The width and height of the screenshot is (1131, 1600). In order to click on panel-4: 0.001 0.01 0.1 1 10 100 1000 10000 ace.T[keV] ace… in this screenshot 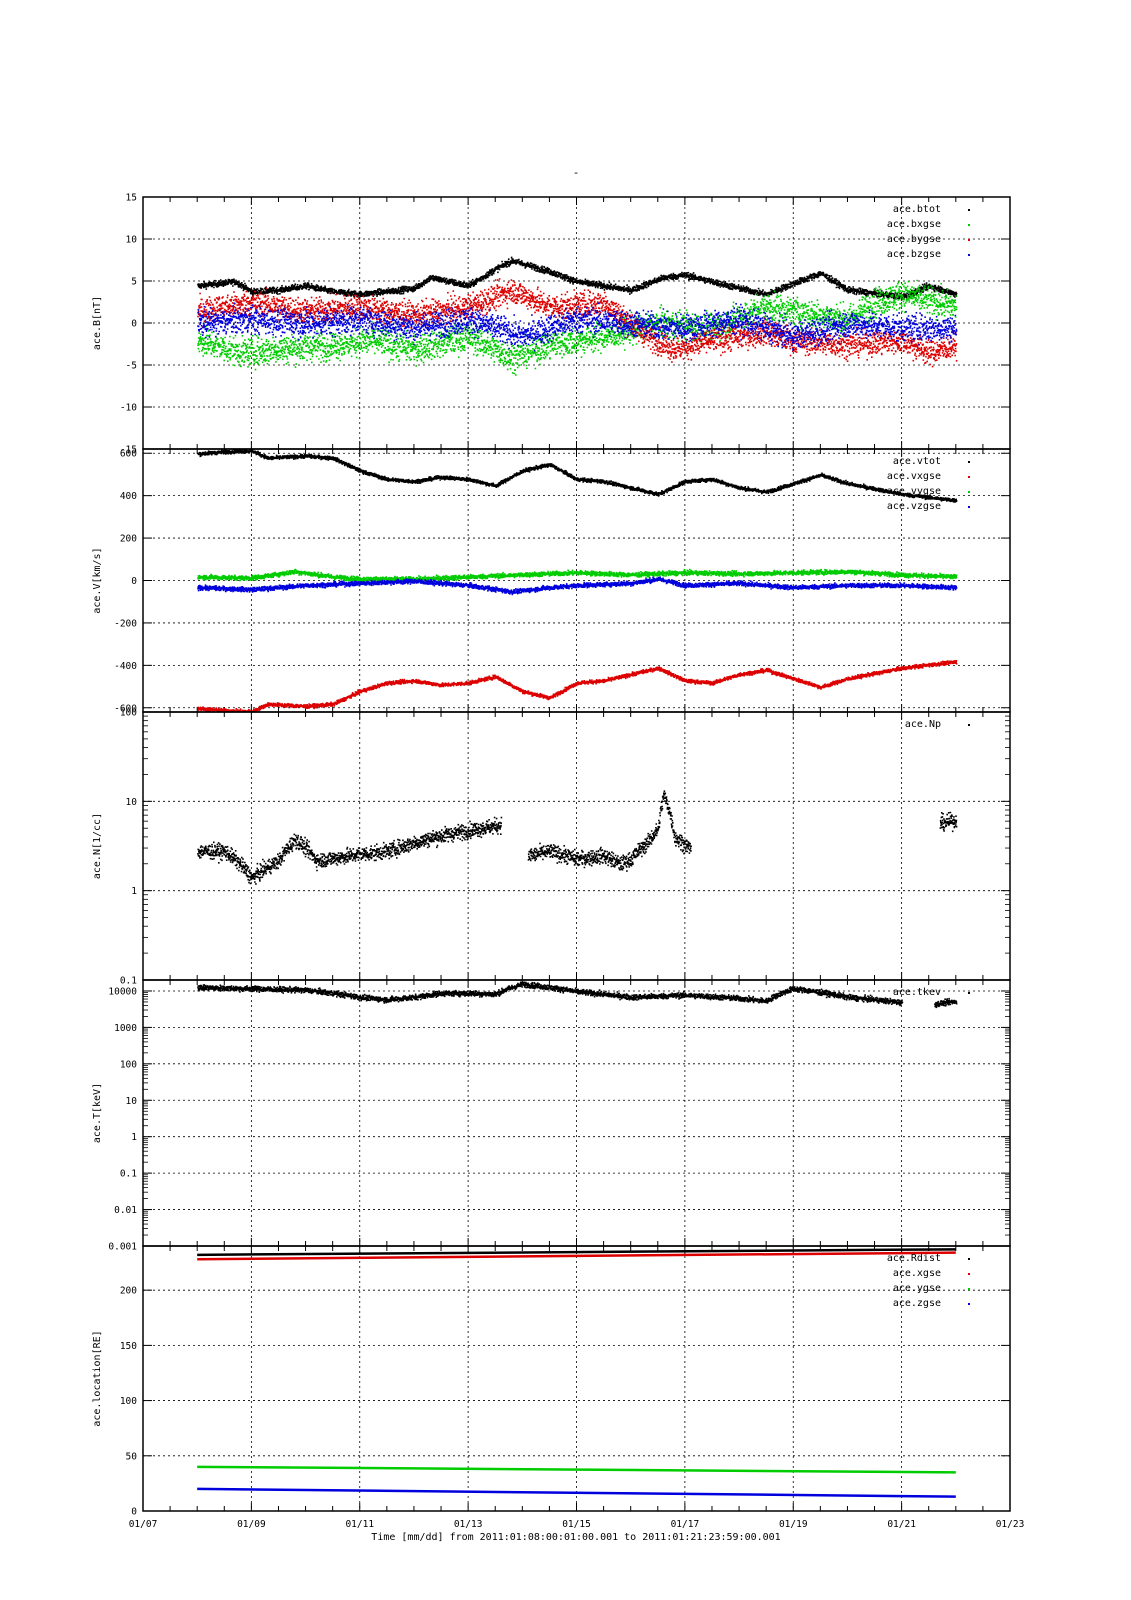, I will do `click(551, 1116)`.